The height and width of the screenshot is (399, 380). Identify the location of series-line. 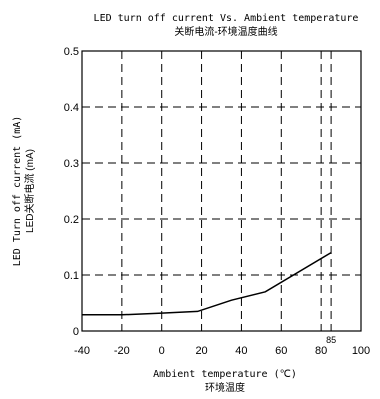
(207, 283).